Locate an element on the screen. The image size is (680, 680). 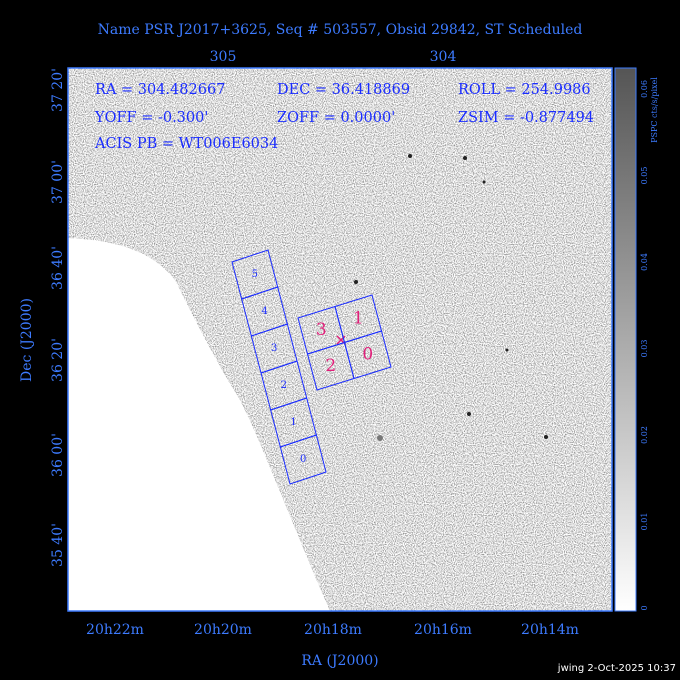
colorbar-tick-label: 0.02 is located at coordinates (644, 435).